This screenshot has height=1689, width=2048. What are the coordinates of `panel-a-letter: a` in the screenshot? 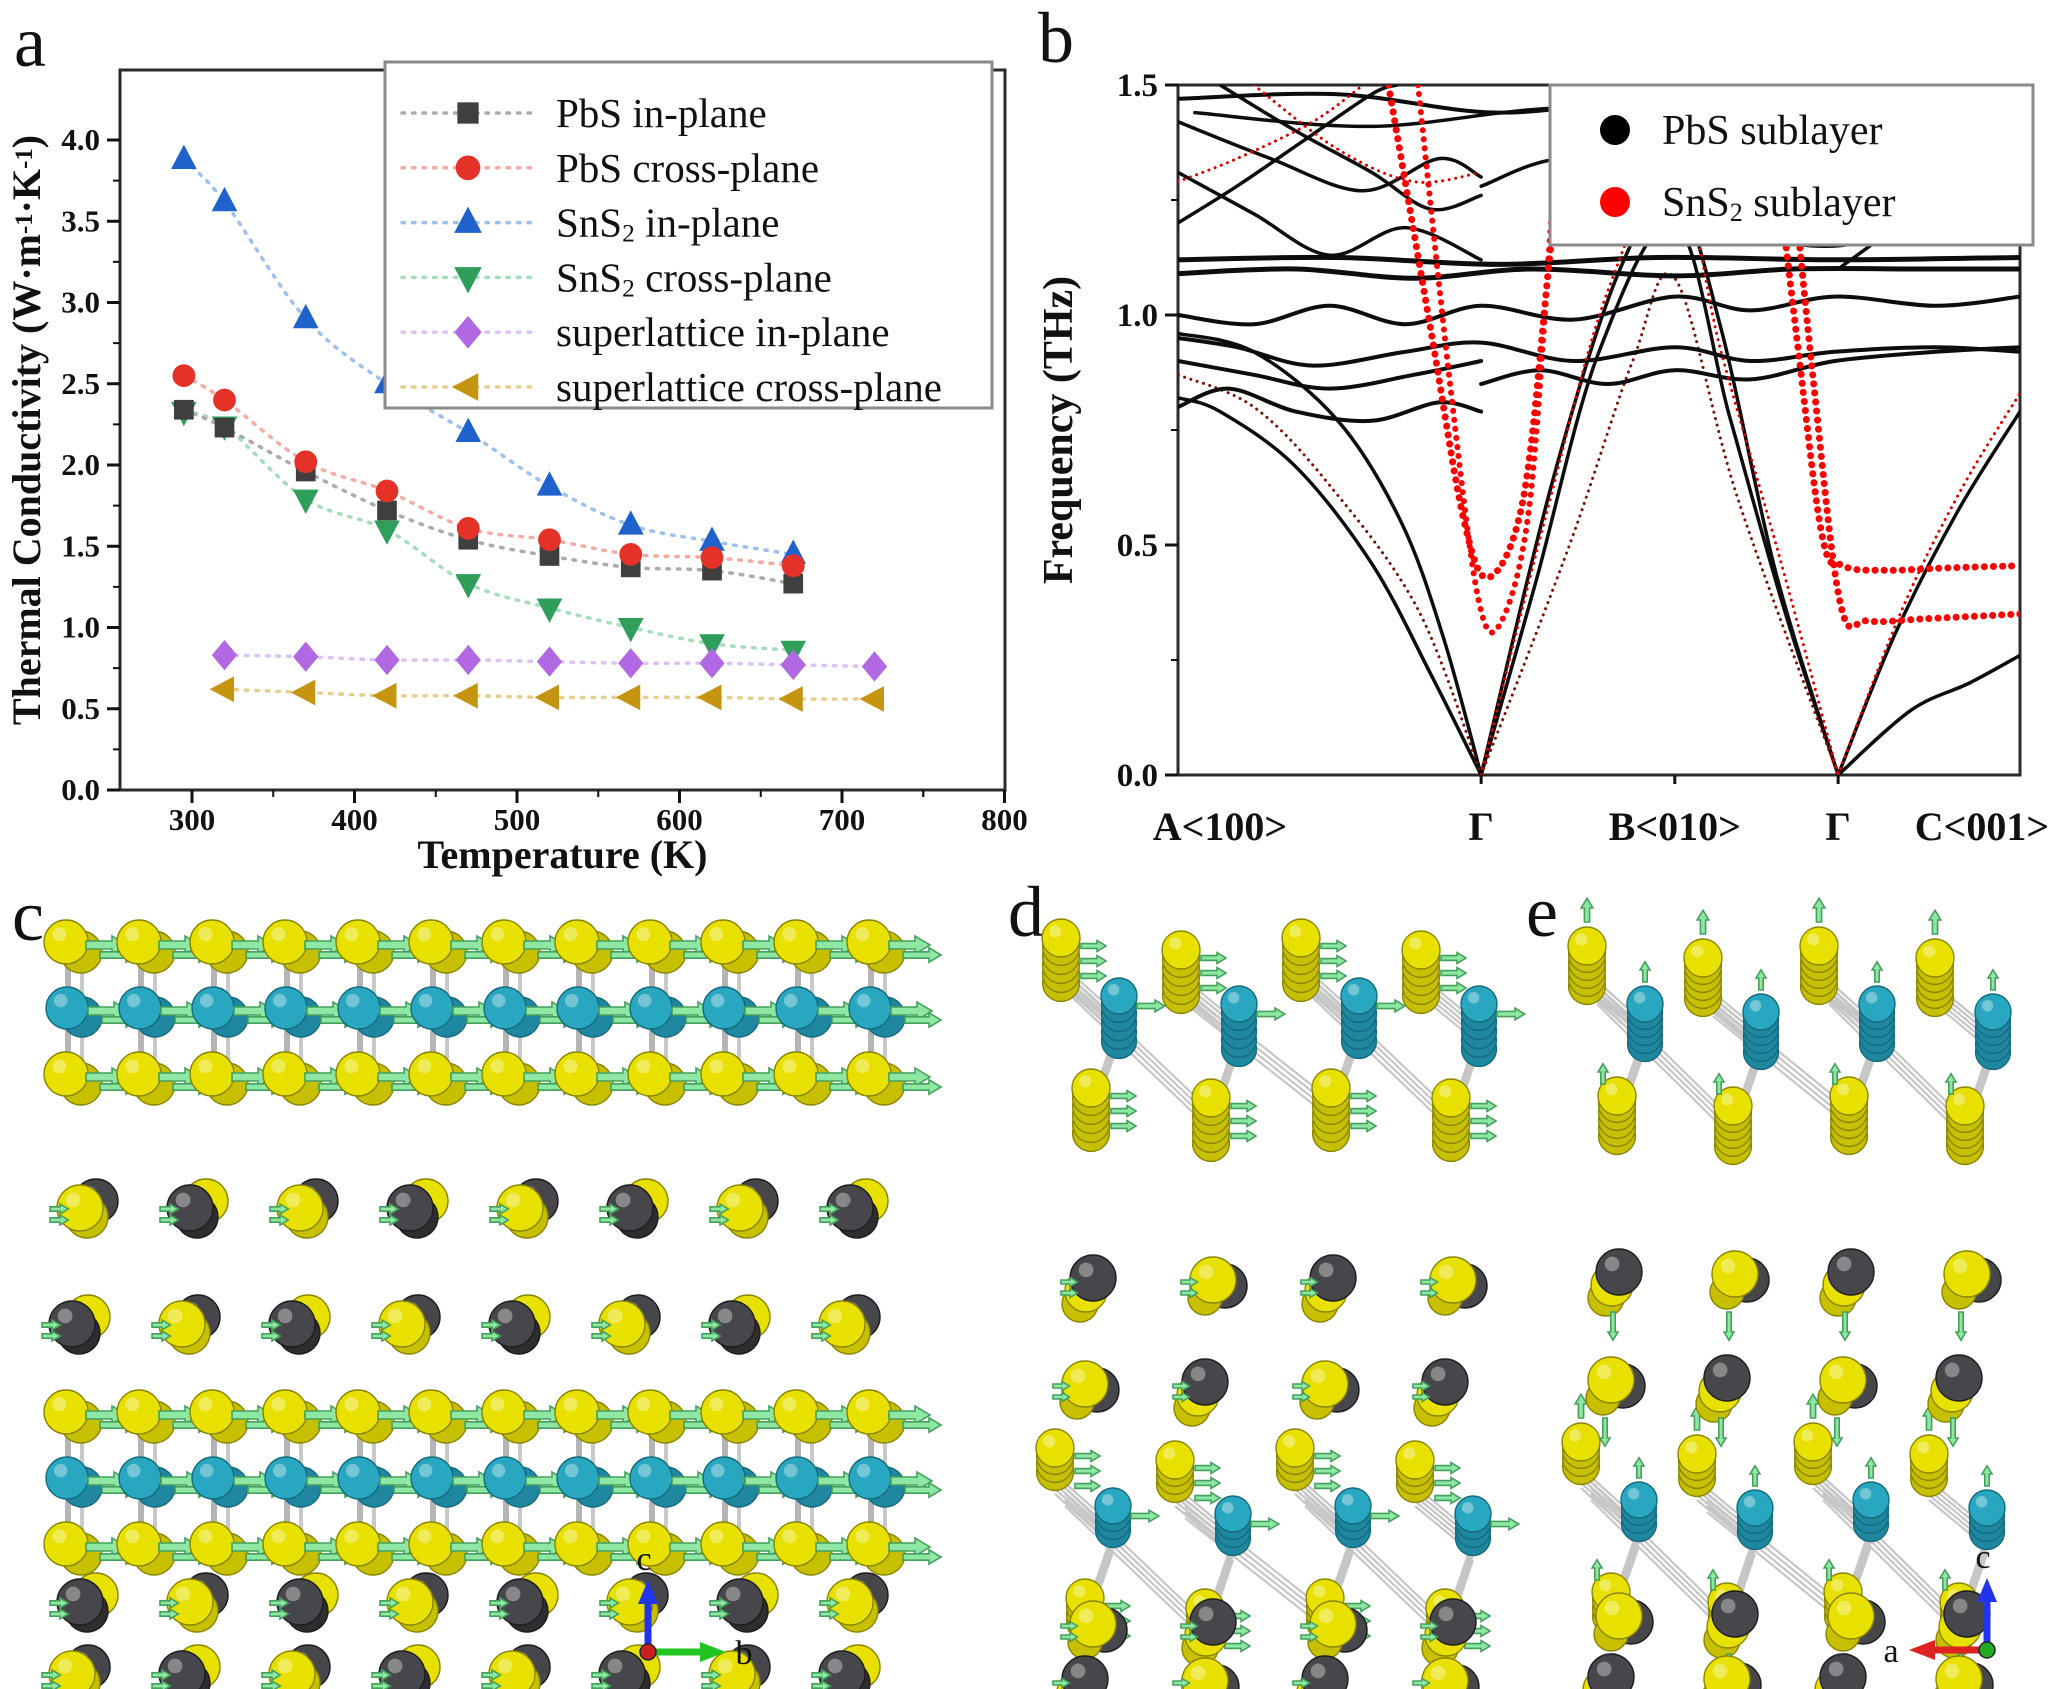 It's located at (30, 42).